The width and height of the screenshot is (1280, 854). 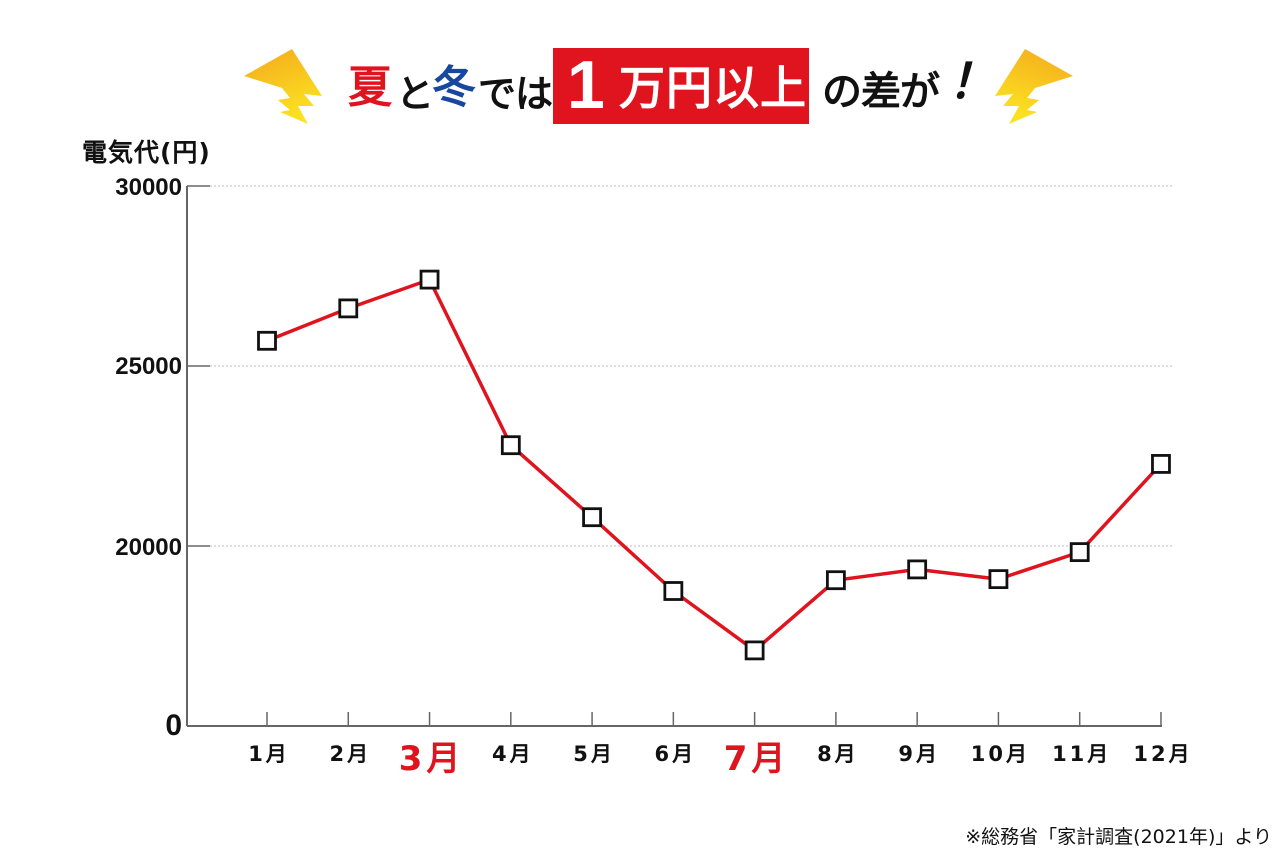 What do you see at coordinates (515, 94) in the screenshot?
I see `title-deha: では` at bounding box center [515, 94].